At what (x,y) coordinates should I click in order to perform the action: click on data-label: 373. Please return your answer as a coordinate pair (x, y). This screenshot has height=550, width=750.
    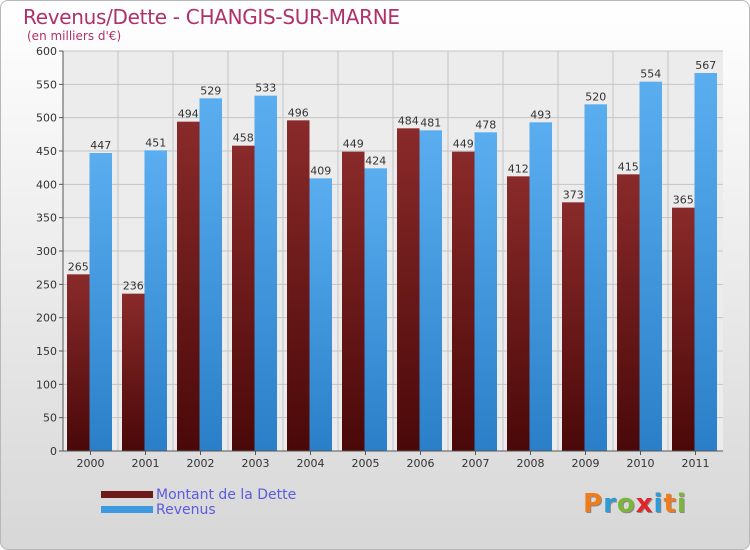
    Looking at the image, I should click on (573, 194).